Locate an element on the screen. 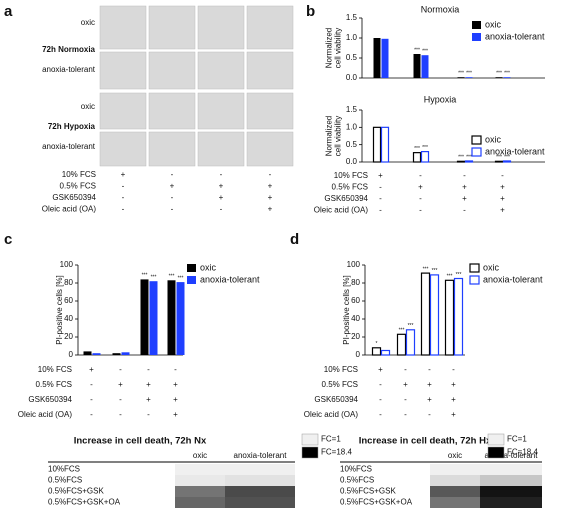 This screenshot has height=513, width=567. panel-letter: c is located at coordinates (8, 239).